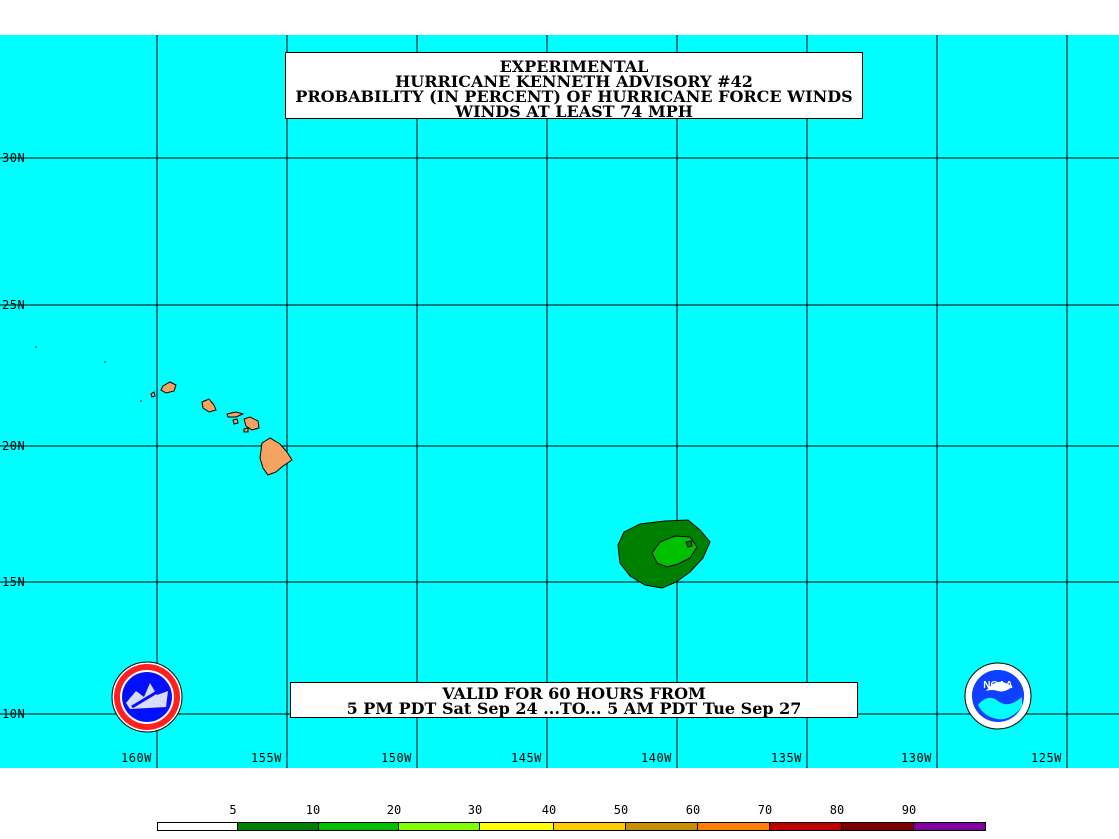  What do you see at coordinates (14, 714) in the screenshot?
I see `lat-label-10n: 10N` at bounding box center [14, 714].